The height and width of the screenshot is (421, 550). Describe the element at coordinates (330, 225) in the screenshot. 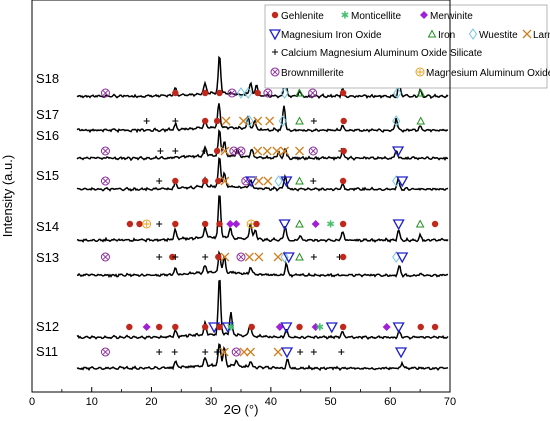

I see `marker-s14-monticellite-14: ✱` at that location.